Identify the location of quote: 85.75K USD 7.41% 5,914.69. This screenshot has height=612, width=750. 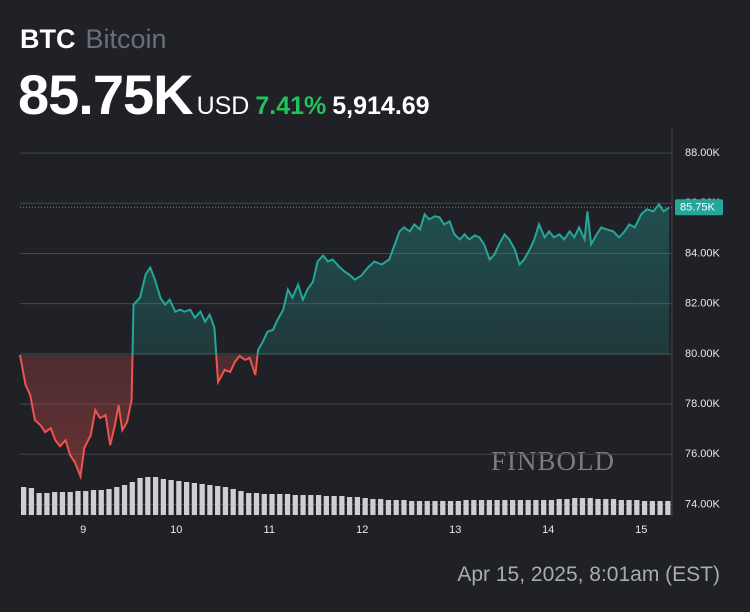
(224, 94).